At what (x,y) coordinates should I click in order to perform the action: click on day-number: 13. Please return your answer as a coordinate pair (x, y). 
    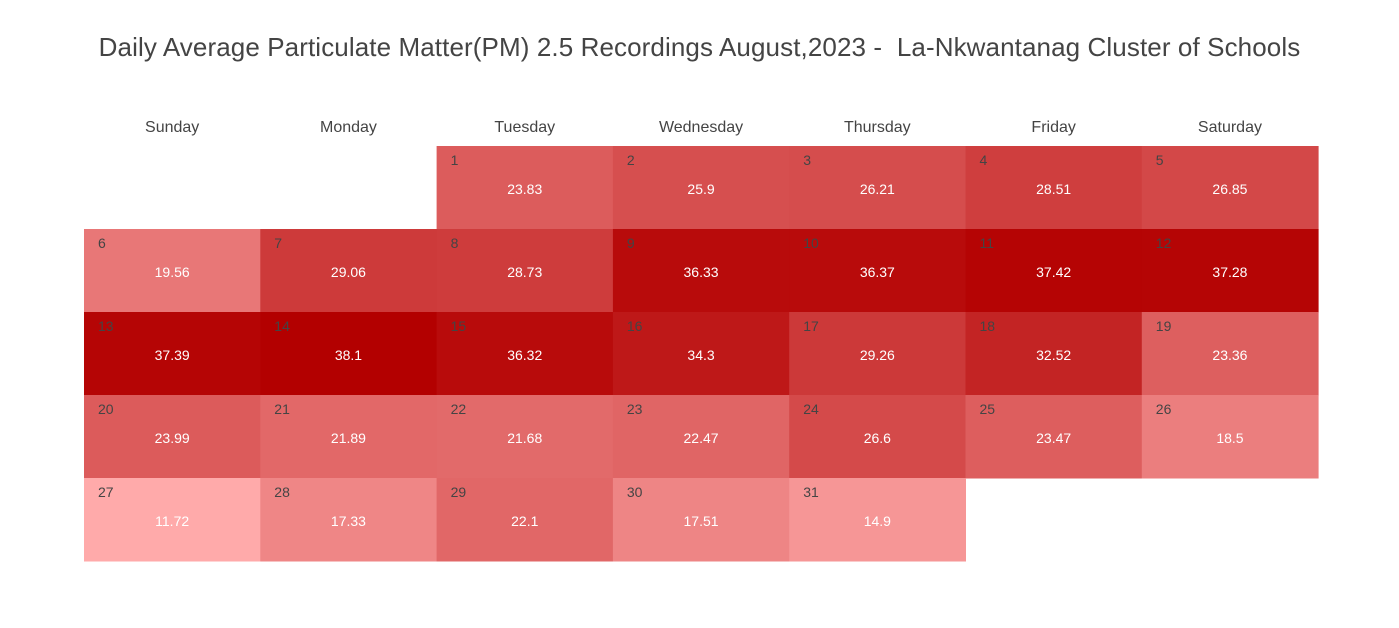
    Looking at the image, I should click on (106, 326).